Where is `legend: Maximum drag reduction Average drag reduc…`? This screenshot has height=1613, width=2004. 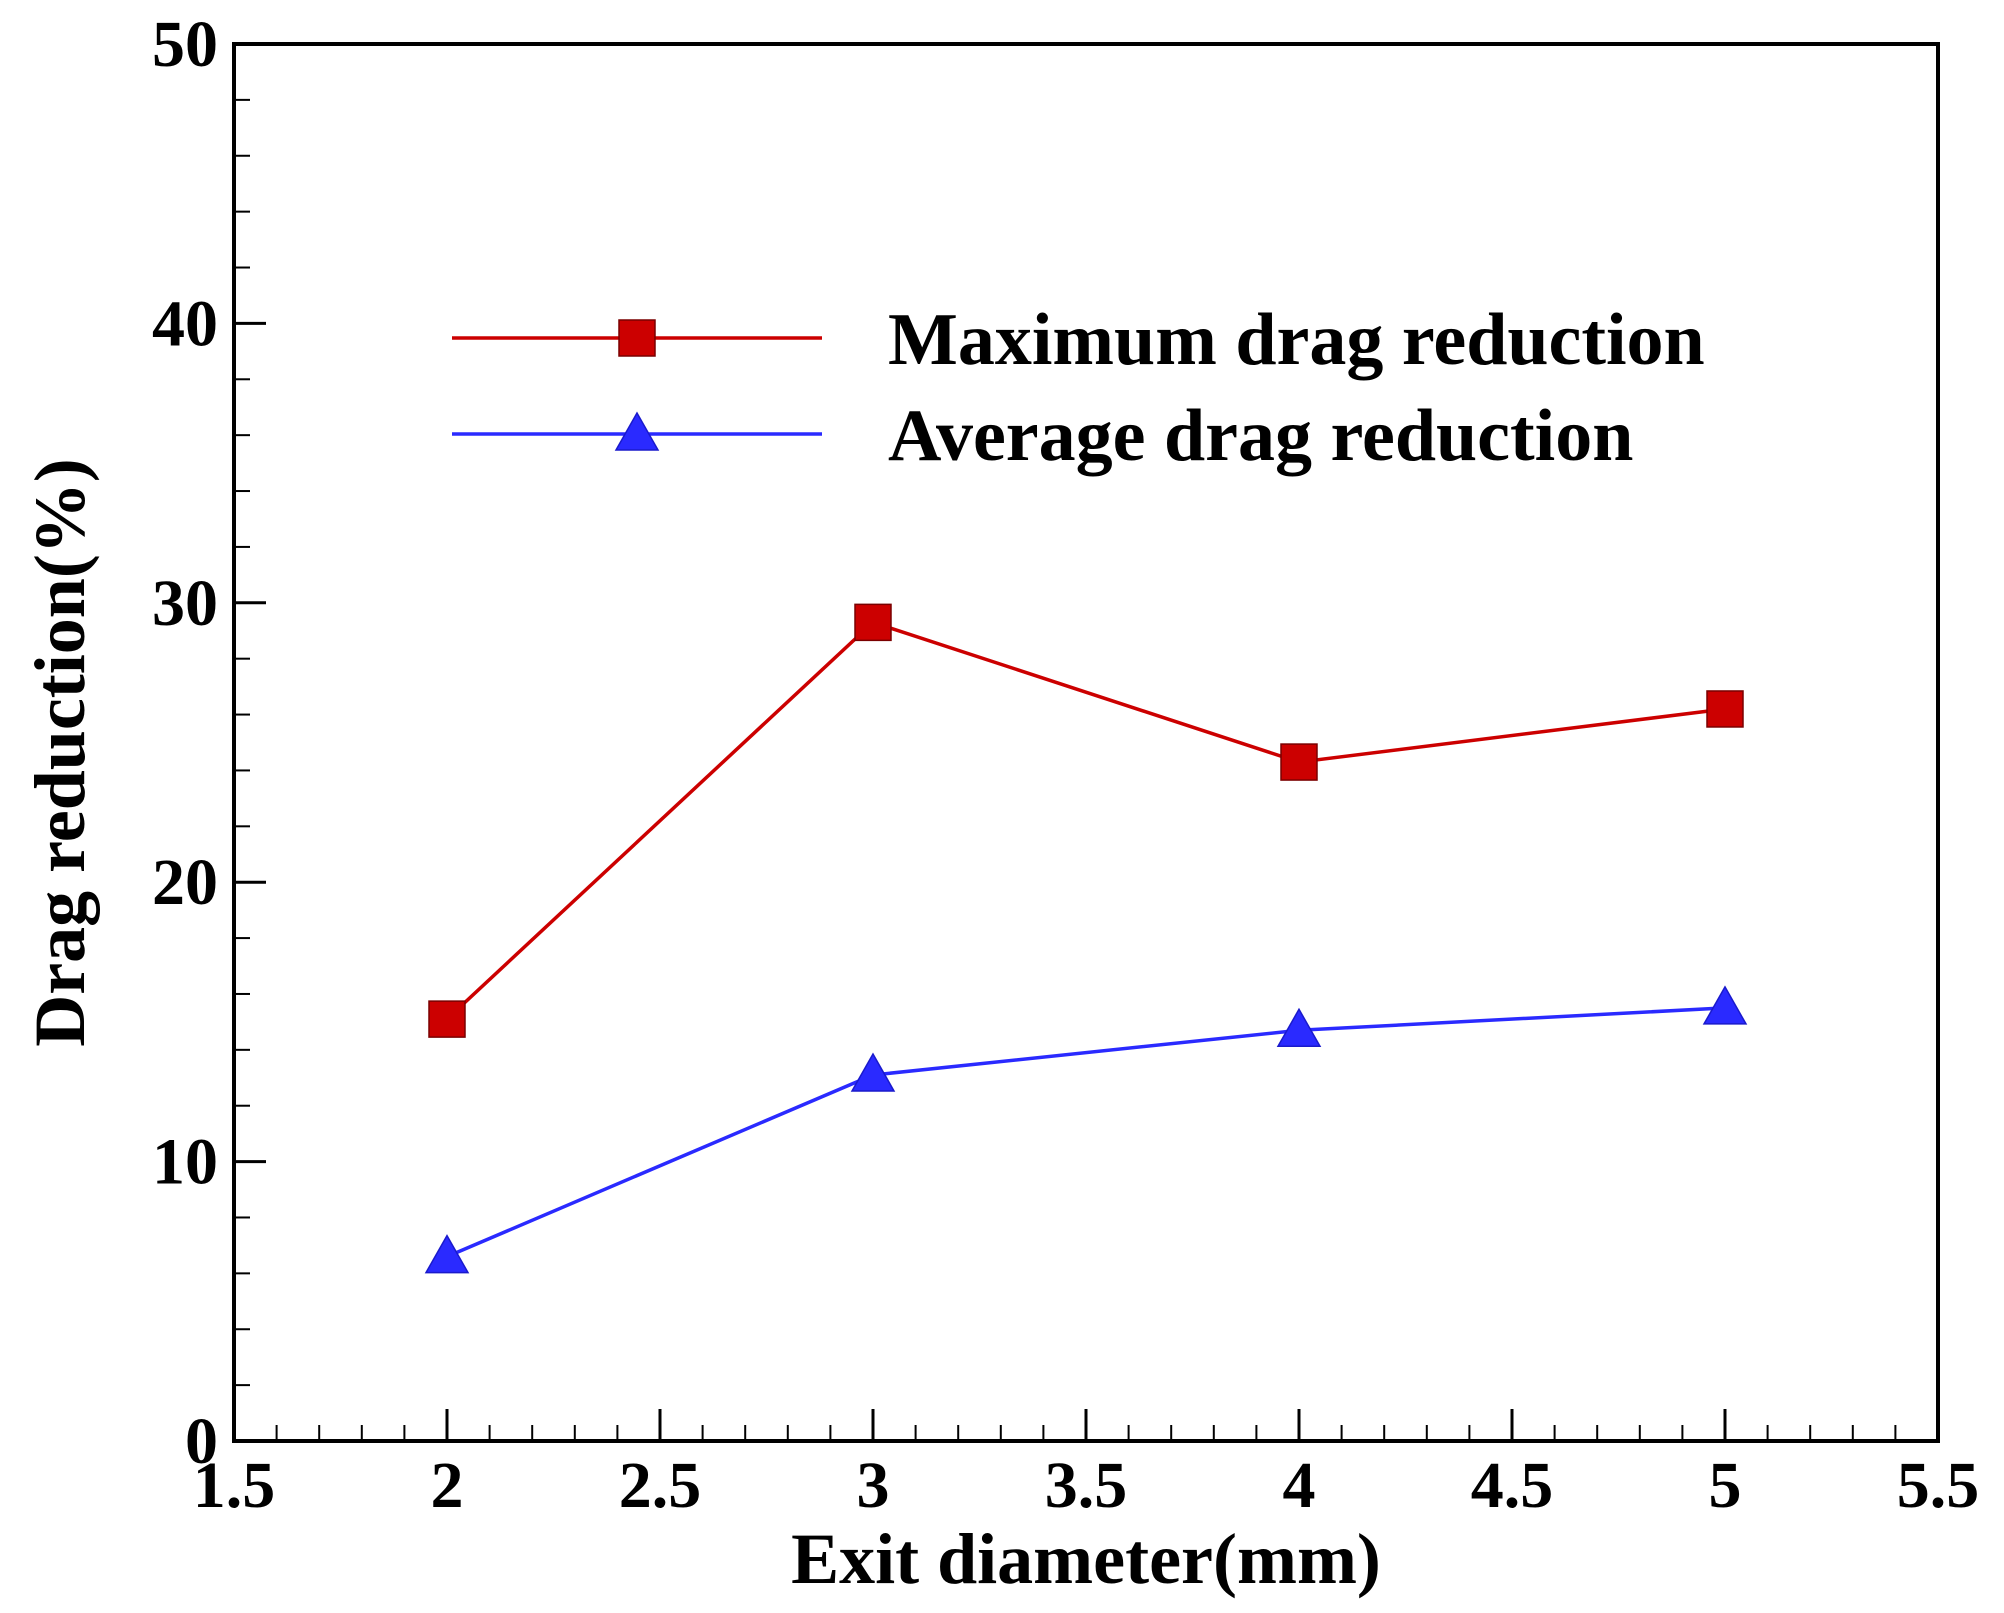 legend: Maximum drag reduction Average drag reduc… is located at coordinates (1078, 388).